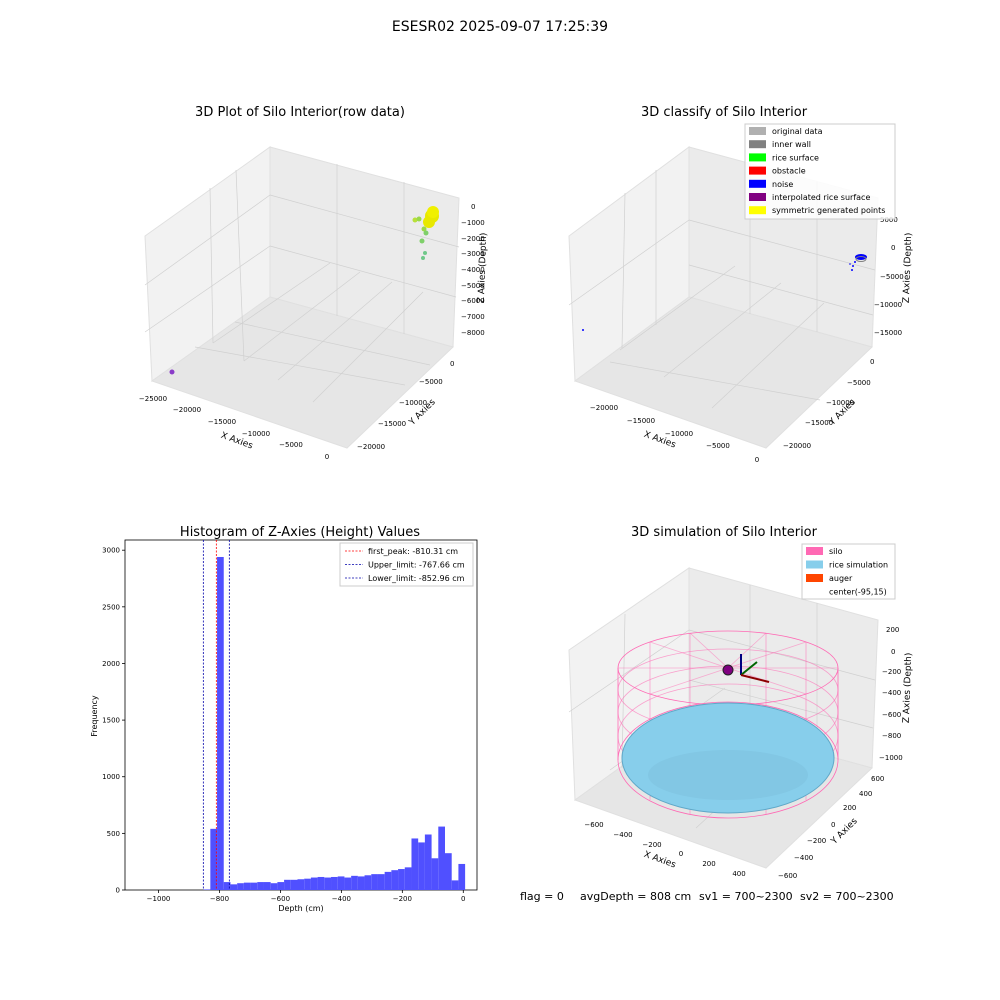 Image resolution: width=1000 pixels, height=1000 pixels. What do you see at coordinates (849, 808) in the screenshot?
I see `y-tick: 200` at bounding box center [849, 808].